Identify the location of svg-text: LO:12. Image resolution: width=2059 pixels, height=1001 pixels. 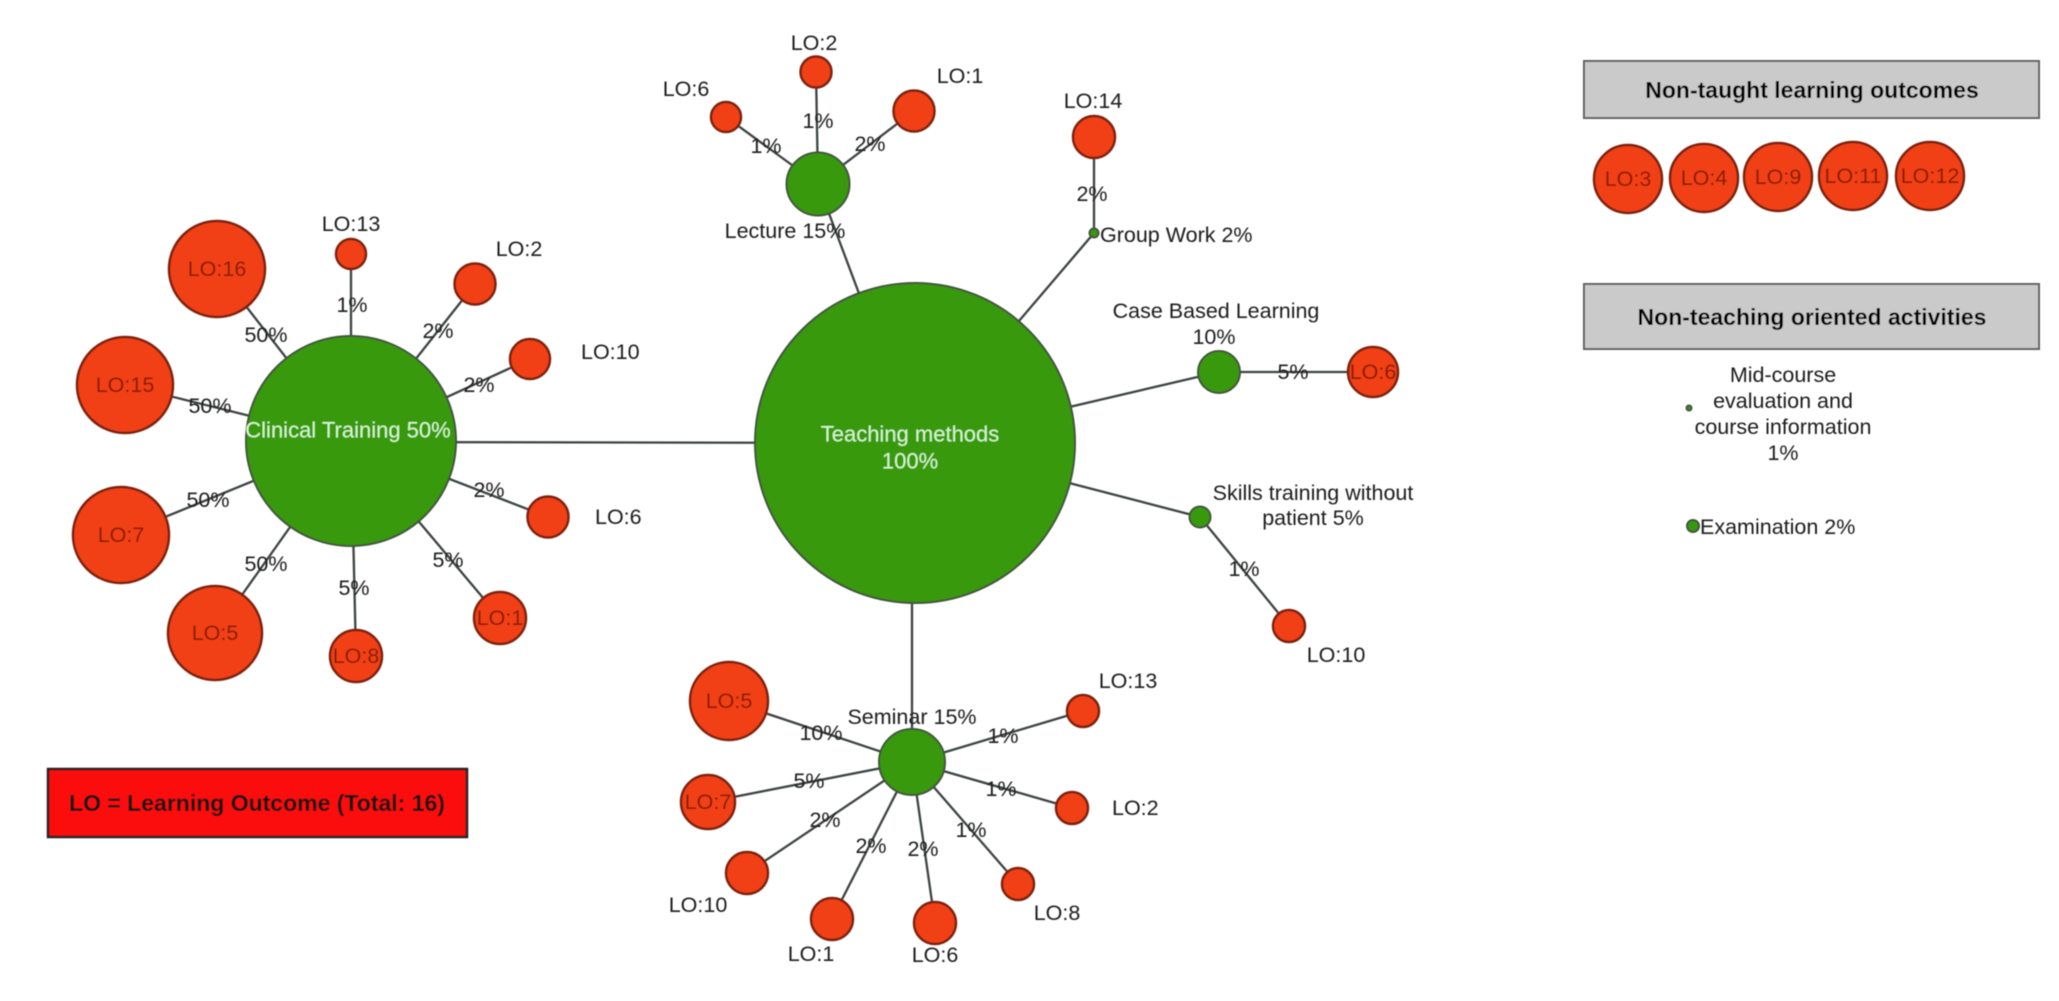
(1930, 176).